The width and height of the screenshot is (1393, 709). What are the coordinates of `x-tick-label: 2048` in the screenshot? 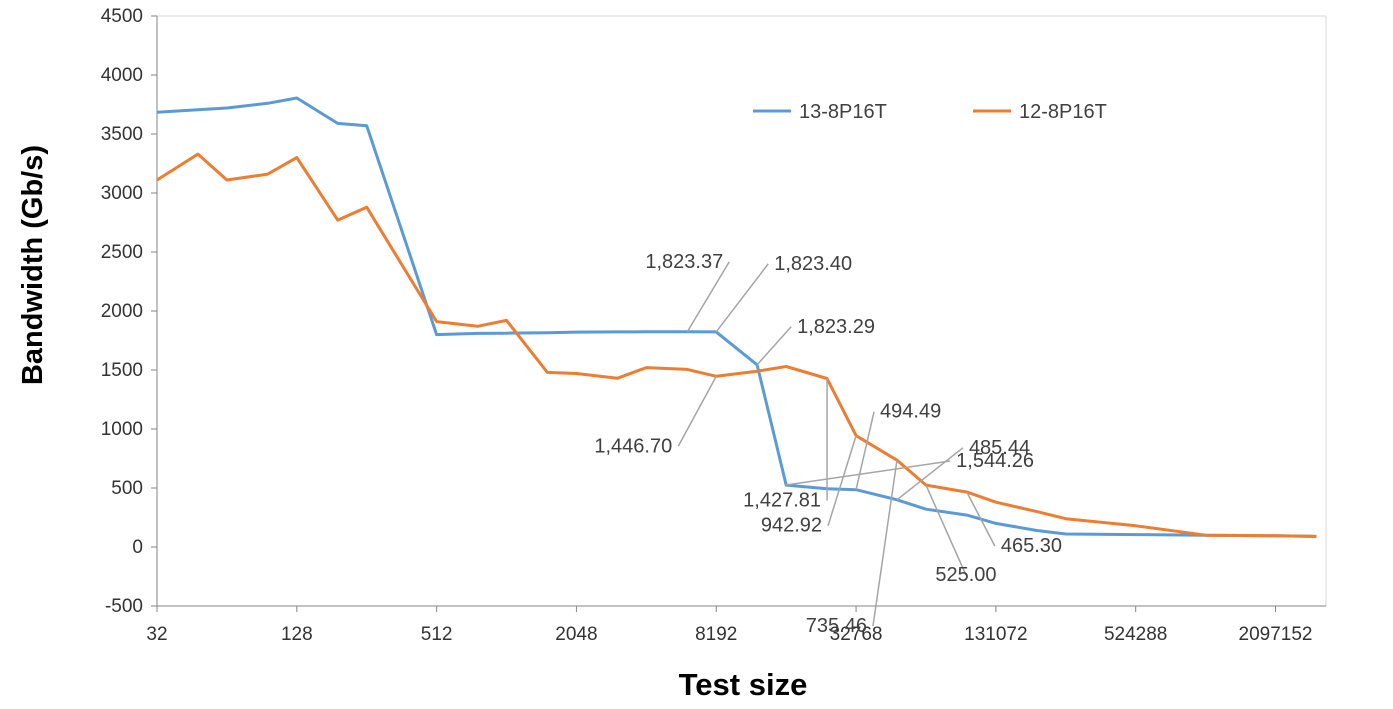 It's located at (576, 634).